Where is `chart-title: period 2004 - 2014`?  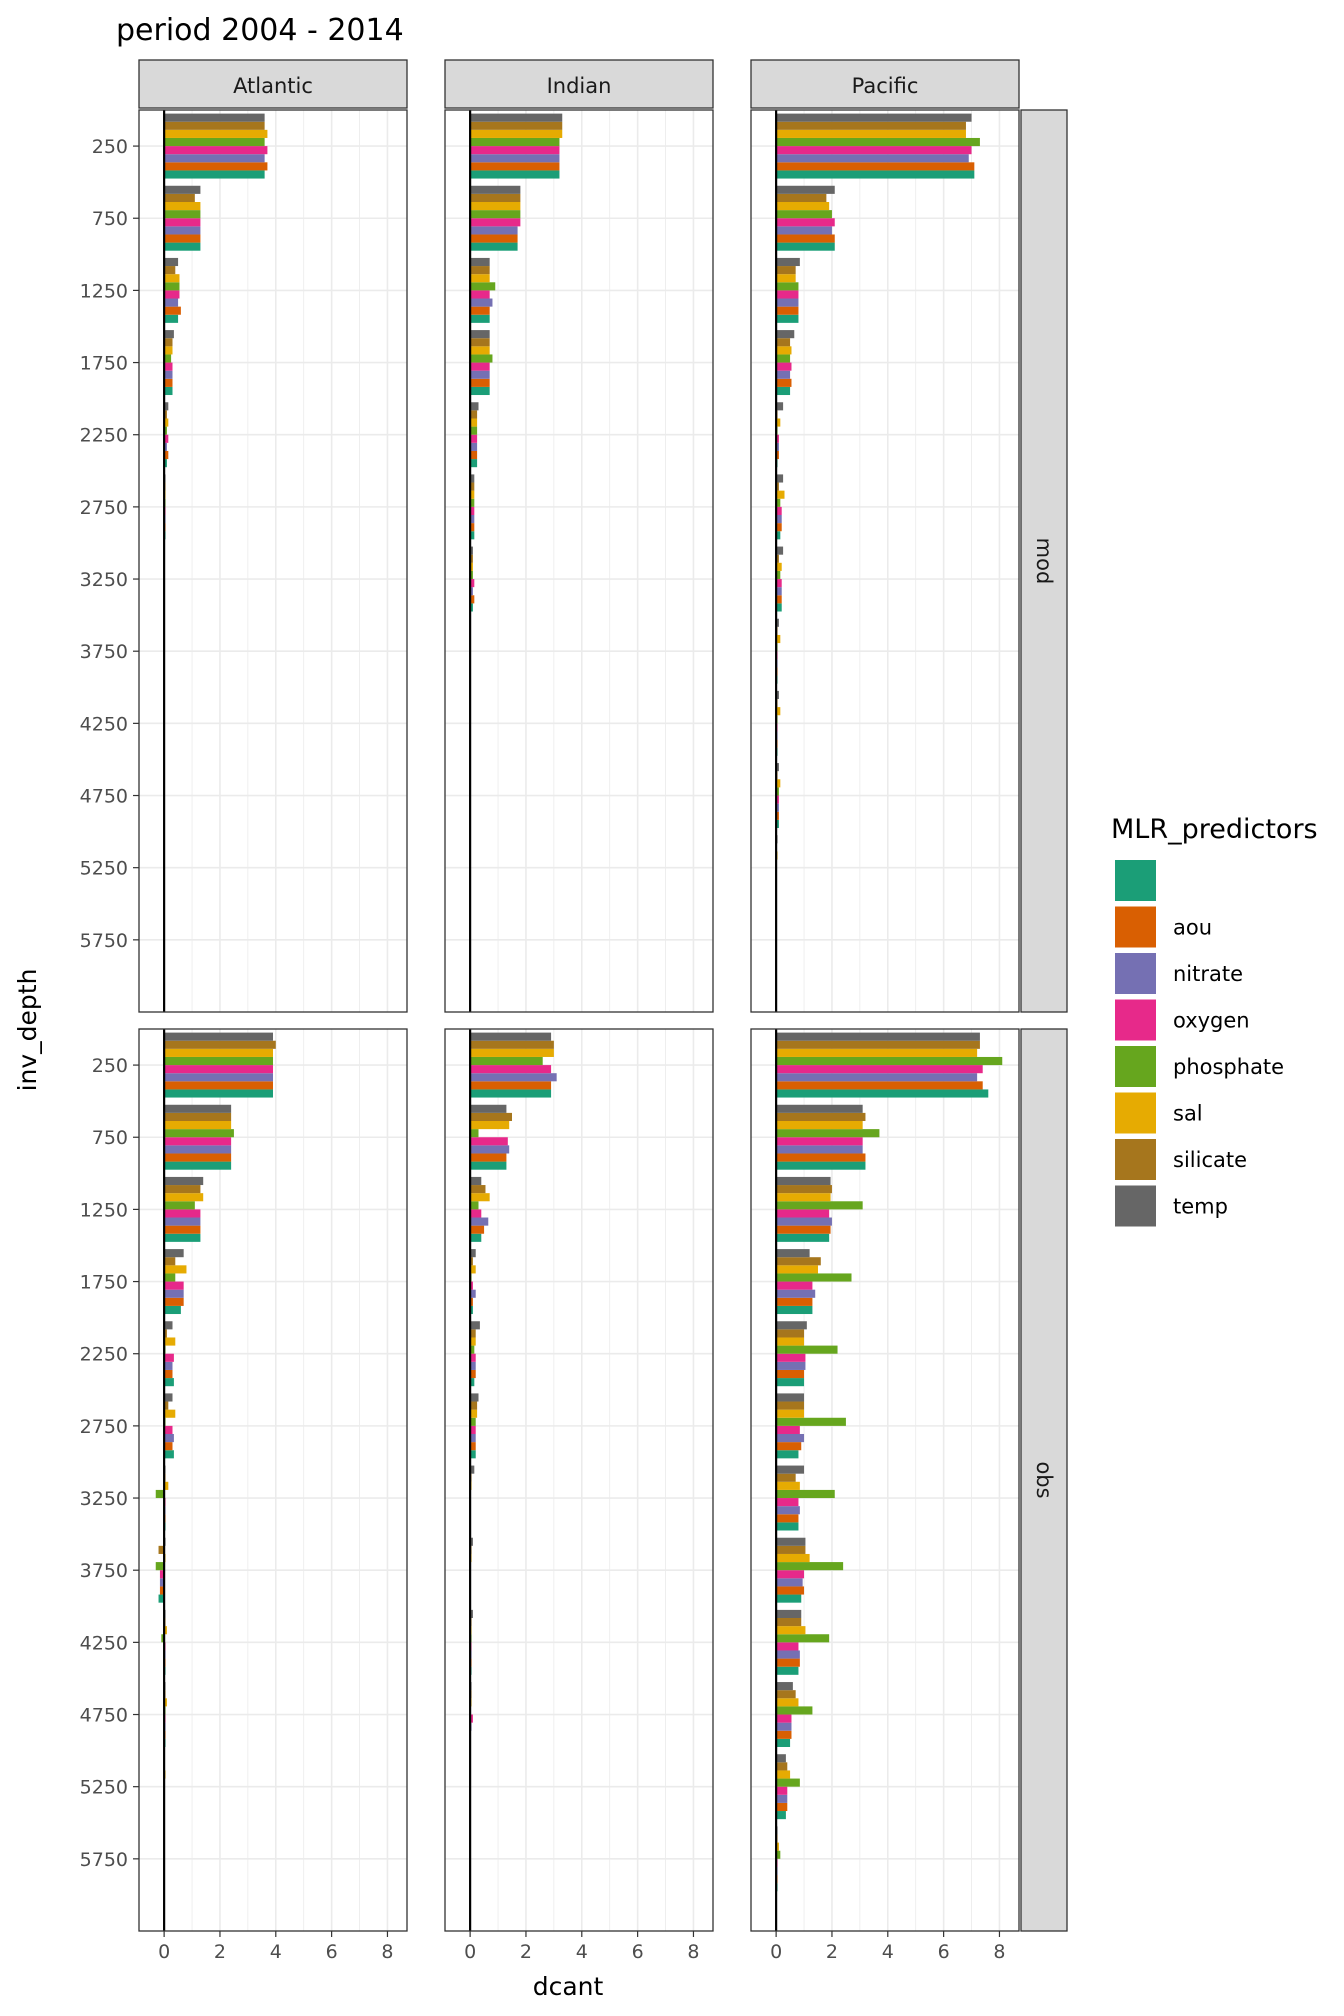
chart-title: period 2004 - 2014 is located at coordinates (260, 30).